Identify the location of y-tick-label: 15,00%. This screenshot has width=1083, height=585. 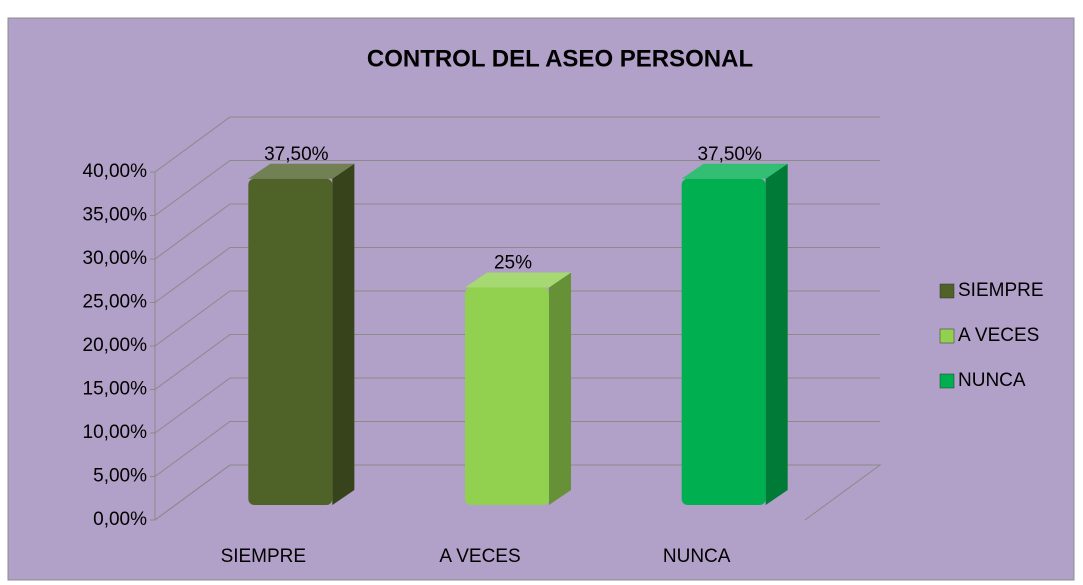
(115, 389).